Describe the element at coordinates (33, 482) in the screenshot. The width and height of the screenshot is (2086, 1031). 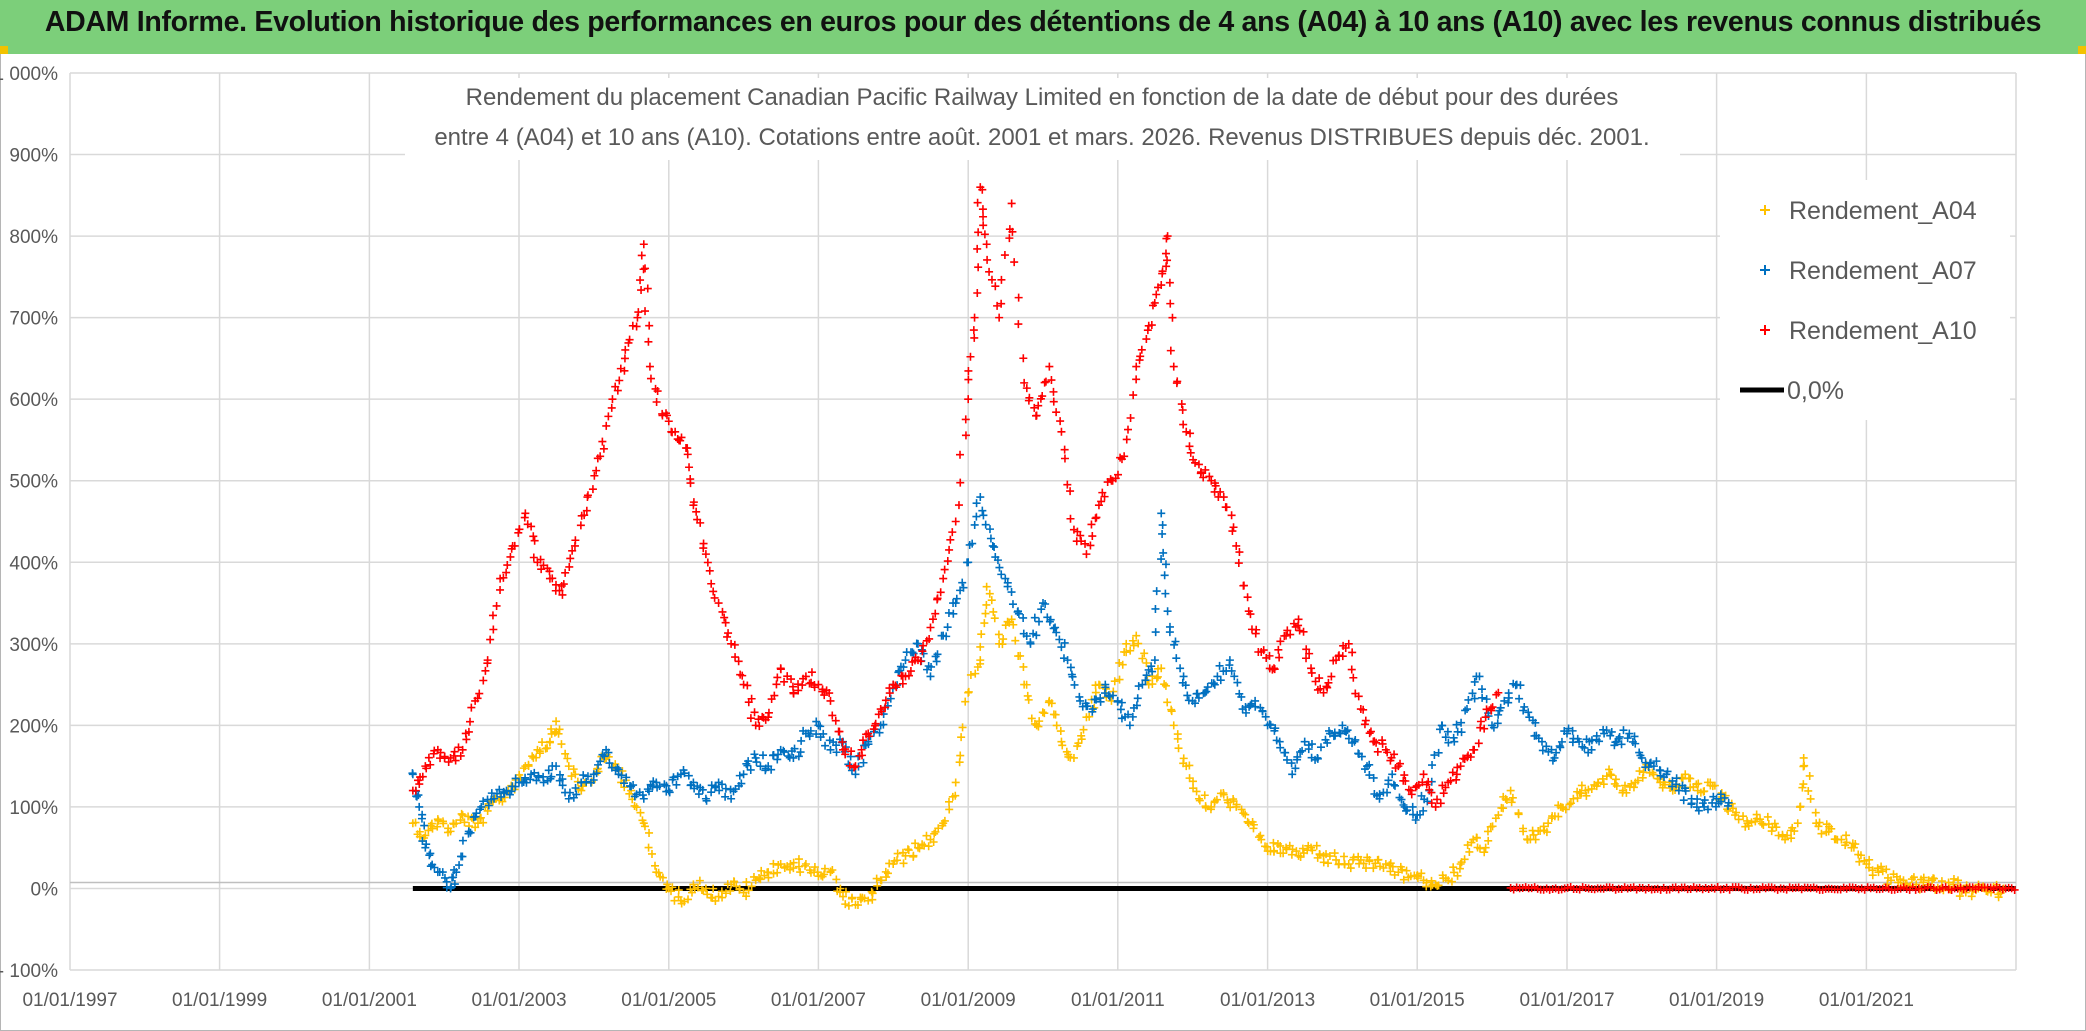
I see `y-tick-label: 500%` at that location.